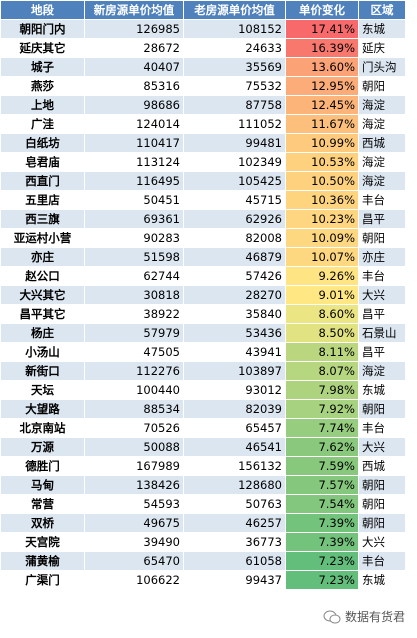 This screenshot has height=638, width=417. I want to click on table-row: 亚运村小营 90283 82008 10.09% 朝阳, so click(203, 238).